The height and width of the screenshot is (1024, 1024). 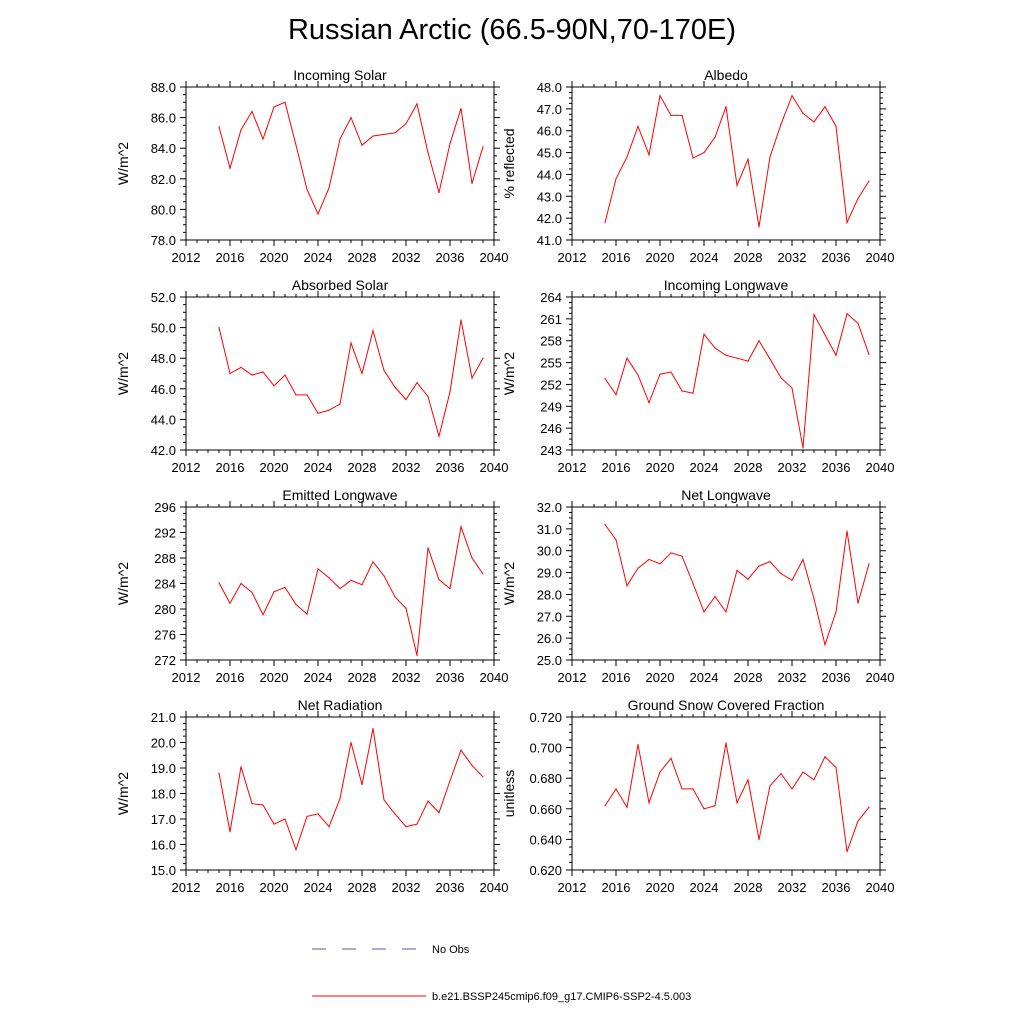 What do you see at coordinates (450, 257) in the screenshot?
I see `x-tick-label: 2036` at bounding box center [450, 257].